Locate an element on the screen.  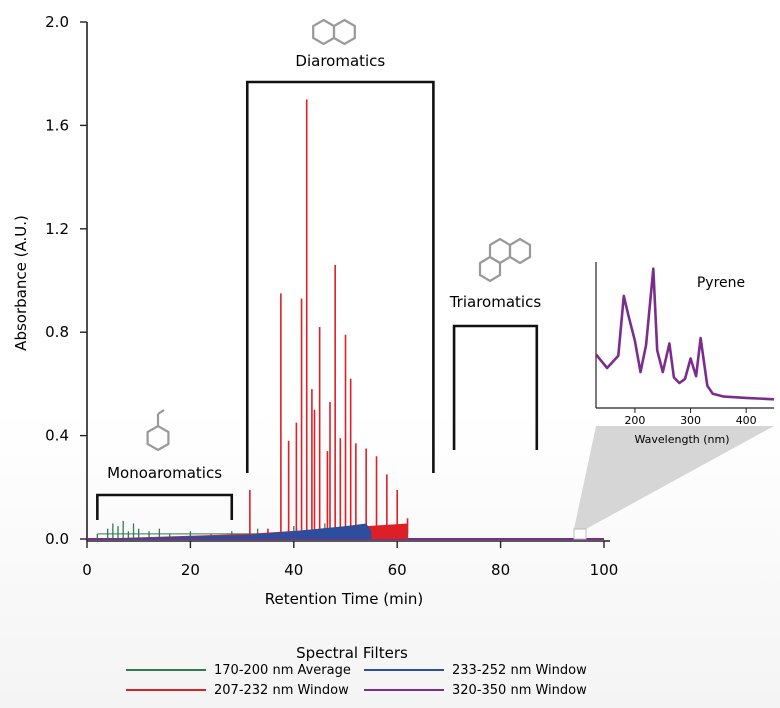
pyrene-inset: 200 300 400 Pyrene Wavelength (nm) is located at coordinates (684, 354).